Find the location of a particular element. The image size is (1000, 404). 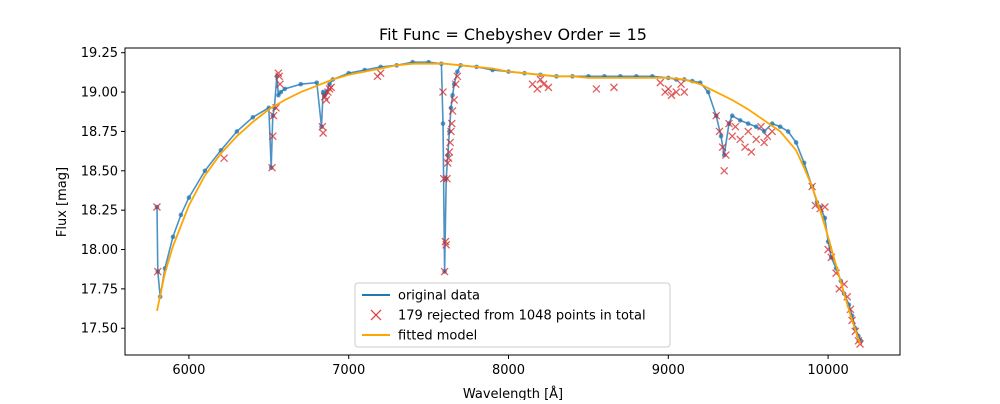

legend-swatch-rejected is located at coordinates (376, 315).